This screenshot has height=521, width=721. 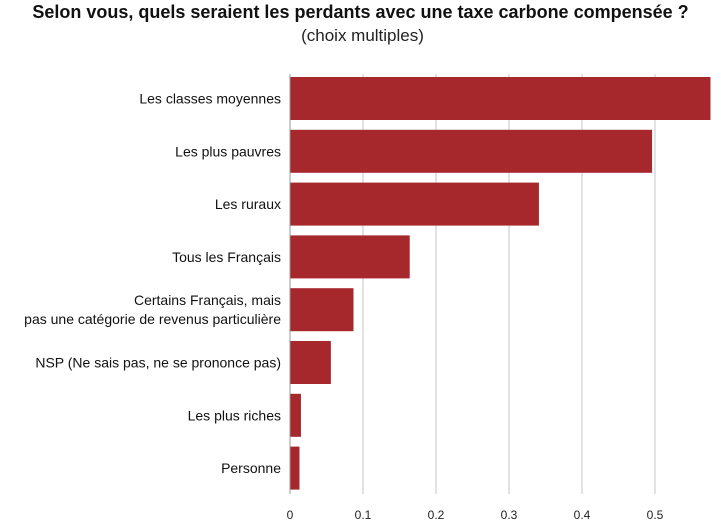 I want to click on category-label: Les plus pauvres, so click(x=228, y=151).